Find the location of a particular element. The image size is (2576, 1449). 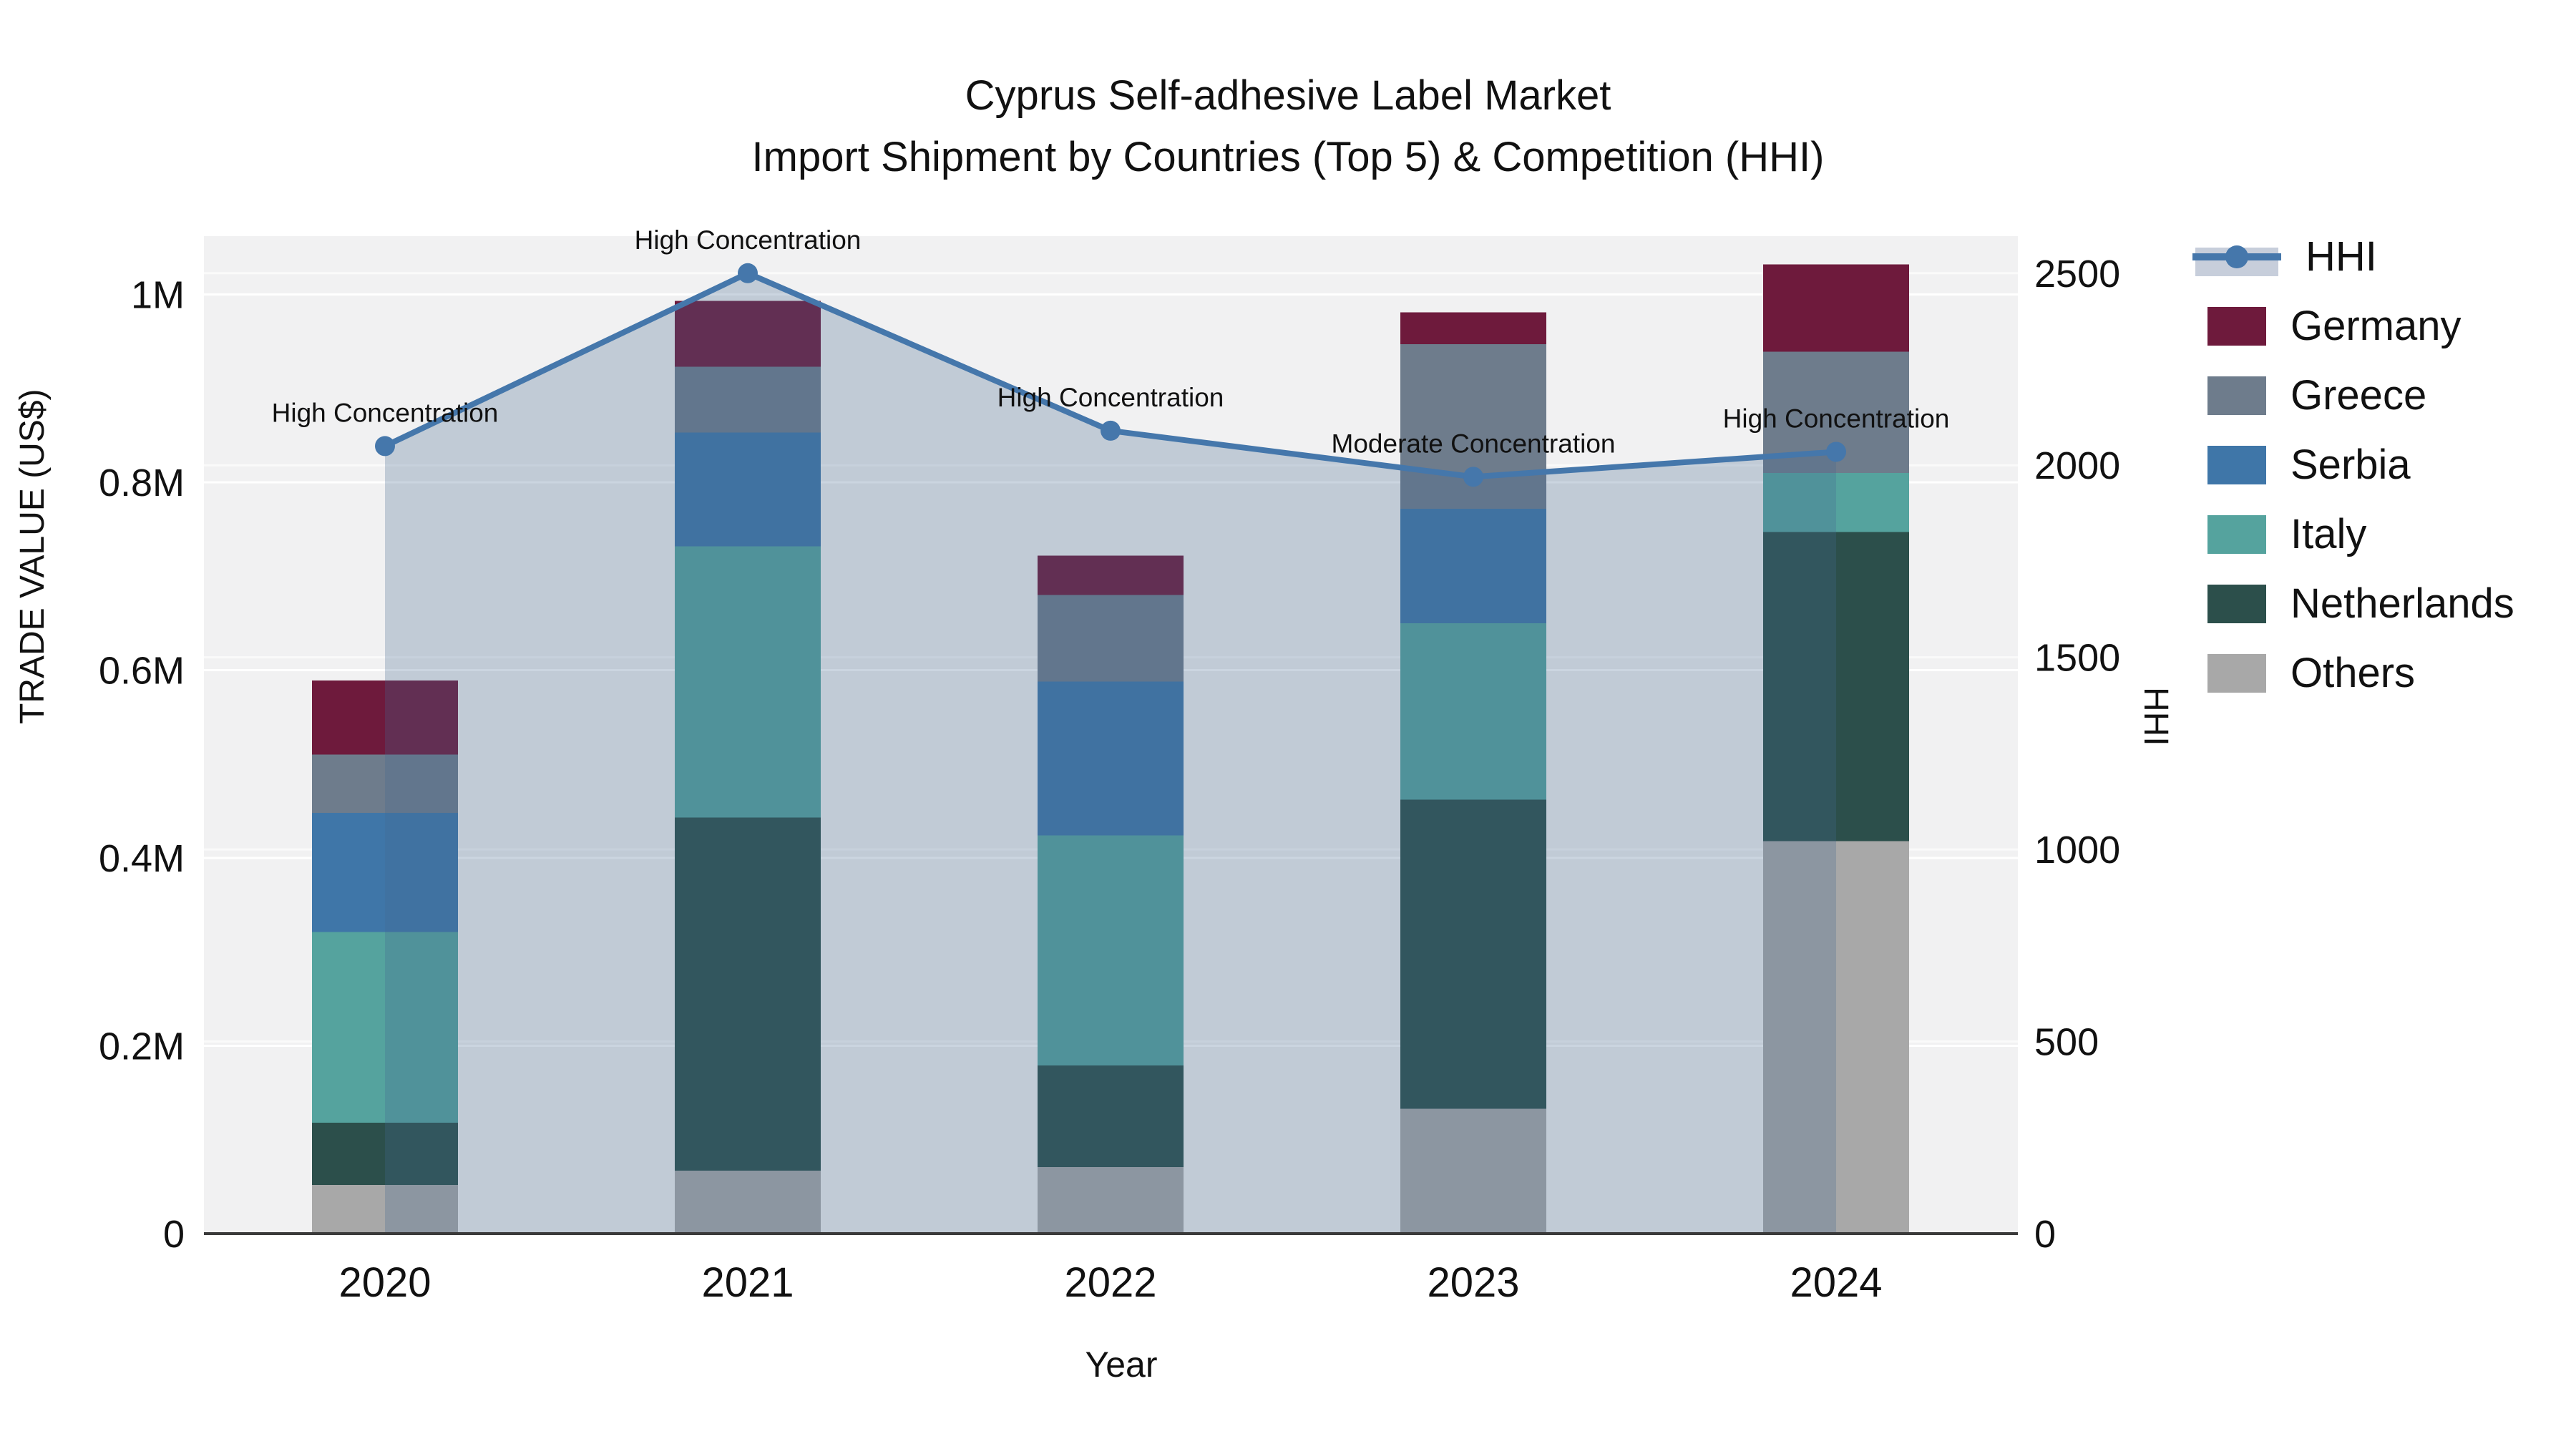

legend-label-hhi: HHI is located at coordinates (2341, 256).